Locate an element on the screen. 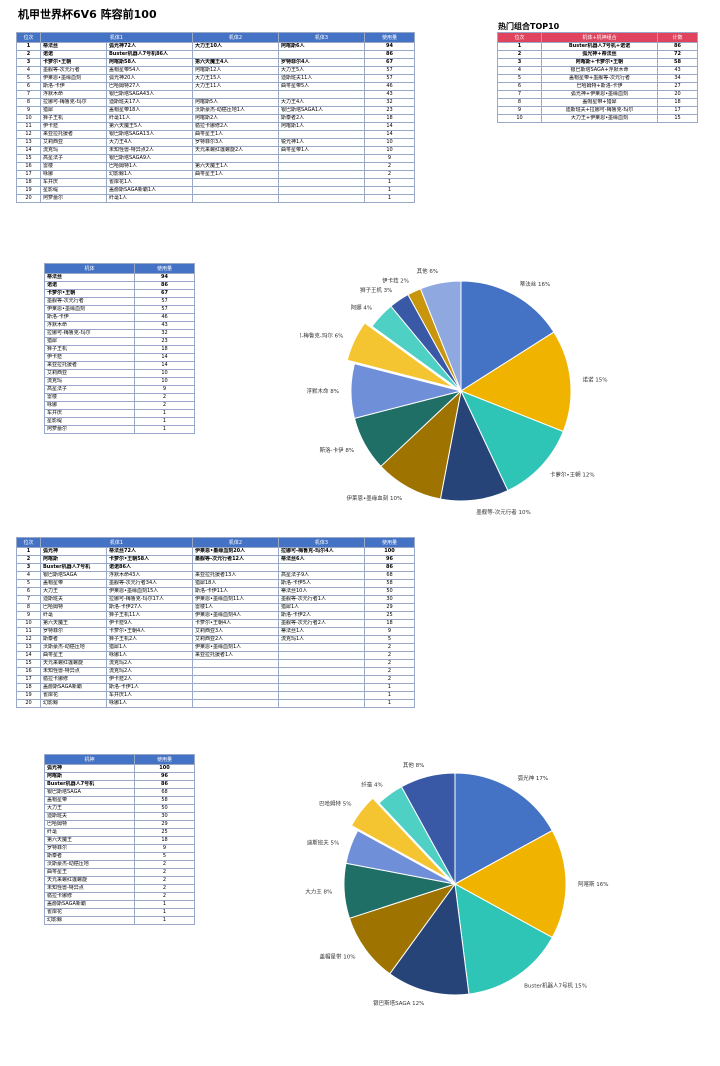 Image resolution: width=720 pixels, height=1066 pixels. table-cell: 狮子王机2人 is located at coordinates (149, 639).